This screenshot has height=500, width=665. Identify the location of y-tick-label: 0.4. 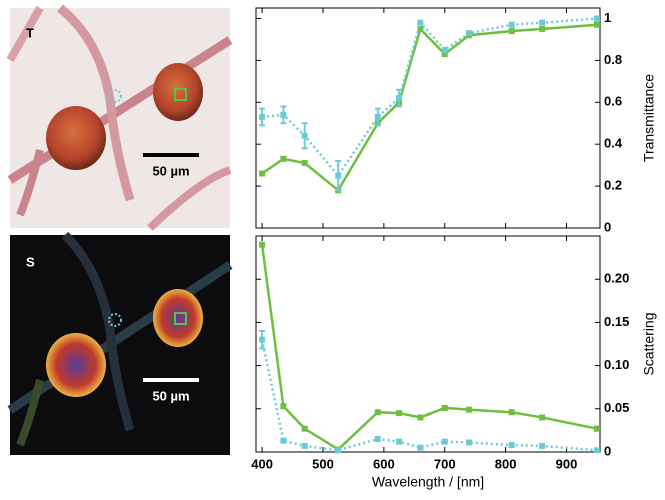
(613, 143).